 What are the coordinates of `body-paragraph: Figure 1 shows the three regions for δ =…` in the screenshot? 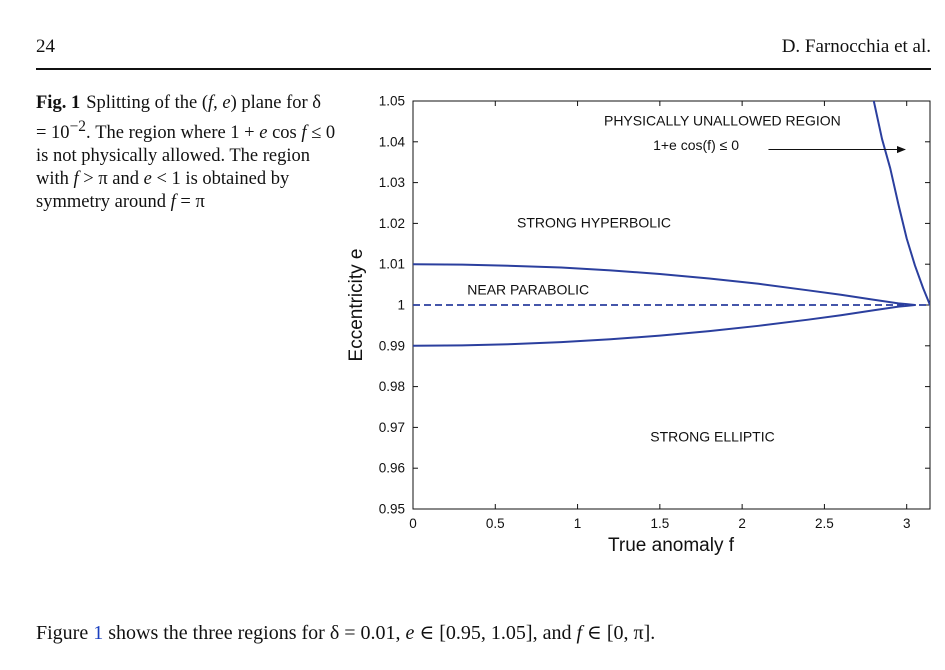 It's located at (346, 633).